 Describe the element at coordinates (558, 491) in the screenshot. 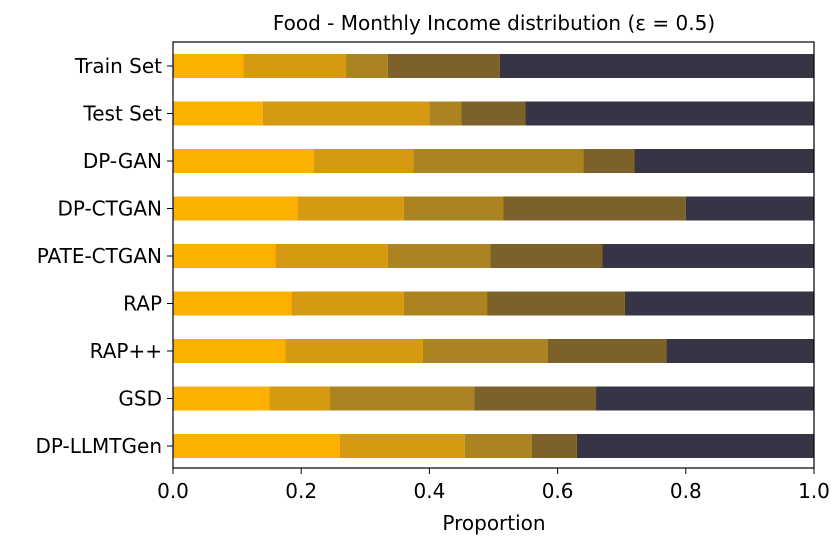

I see `x-tick-label: 0.6` at that location.